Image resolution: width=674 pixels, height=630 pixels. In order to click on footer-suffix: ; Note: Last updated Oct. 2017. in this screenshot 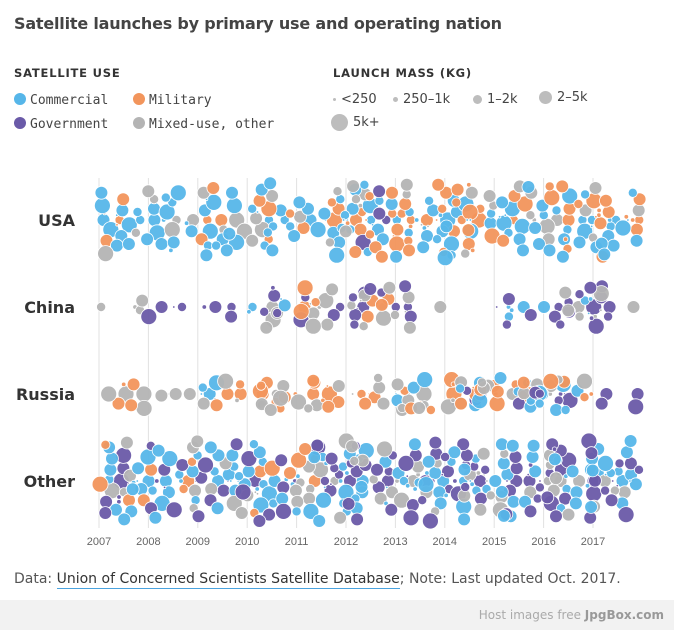, I will do `click(510, 579)`.